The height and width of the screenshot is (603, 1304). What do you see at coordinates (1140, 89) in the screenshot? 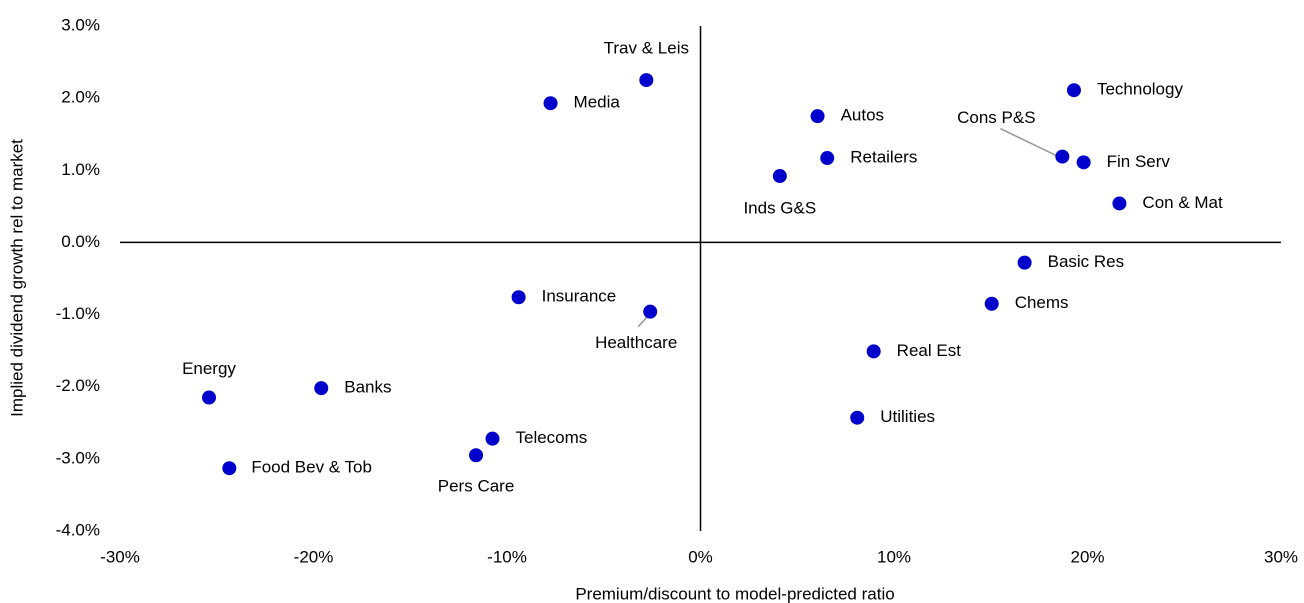
I see `point-label: Technology` at bounding box center [1140, 89].